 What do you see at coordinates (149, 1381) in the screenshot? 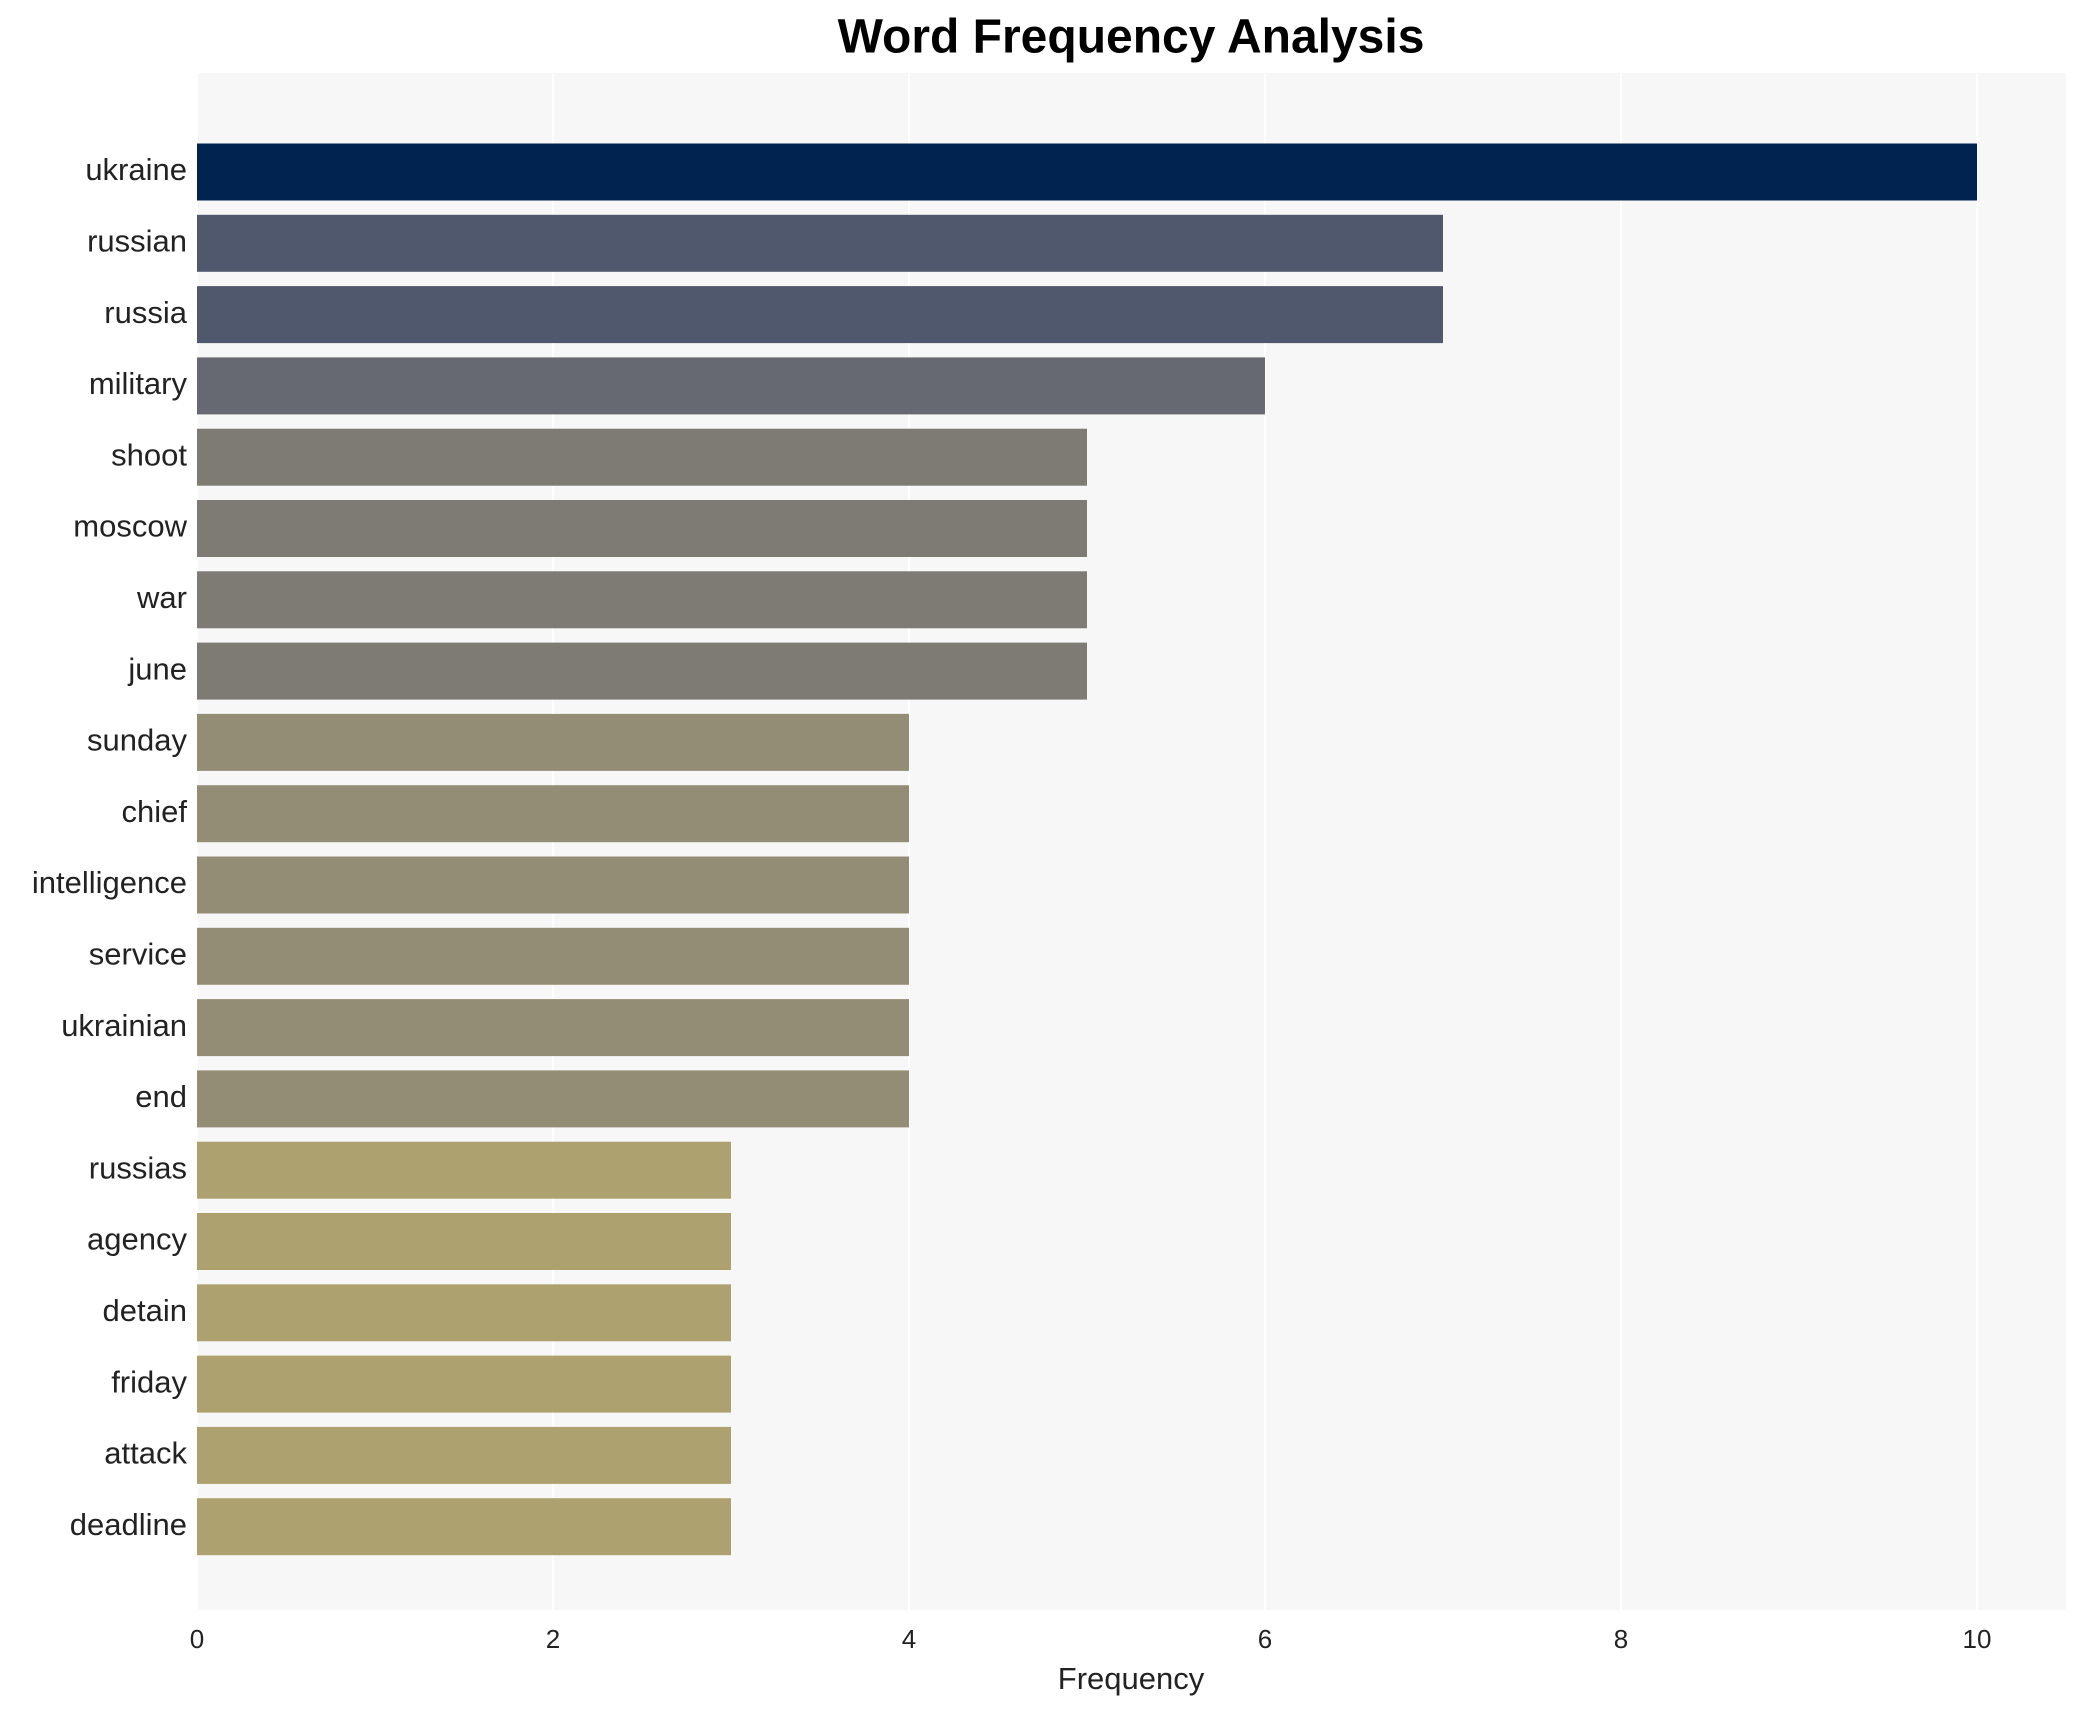
I see `y-tick-label: friday` at bounding box center [149, 1381].